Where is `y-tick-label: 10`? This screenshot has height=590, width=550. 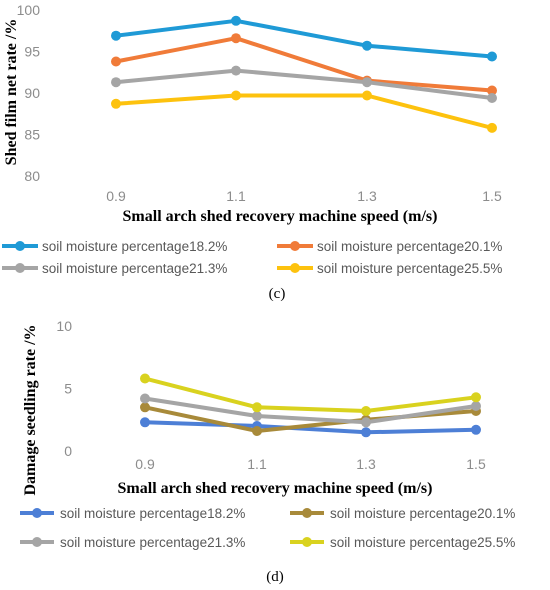
y-tick-label: 10 is located at coordinates (64, 326).